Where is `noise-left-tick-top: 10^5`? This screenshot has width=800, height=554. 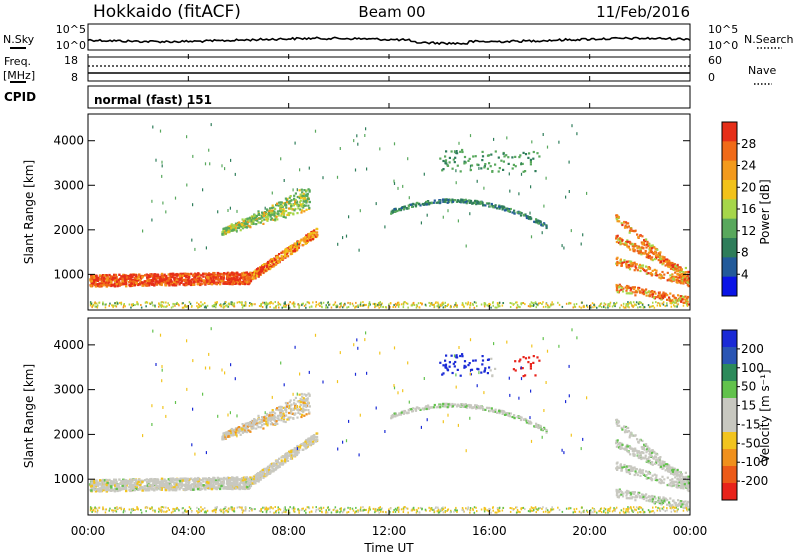
noise-left-tick-top: 10^5 is located at coordinates (71, 29).